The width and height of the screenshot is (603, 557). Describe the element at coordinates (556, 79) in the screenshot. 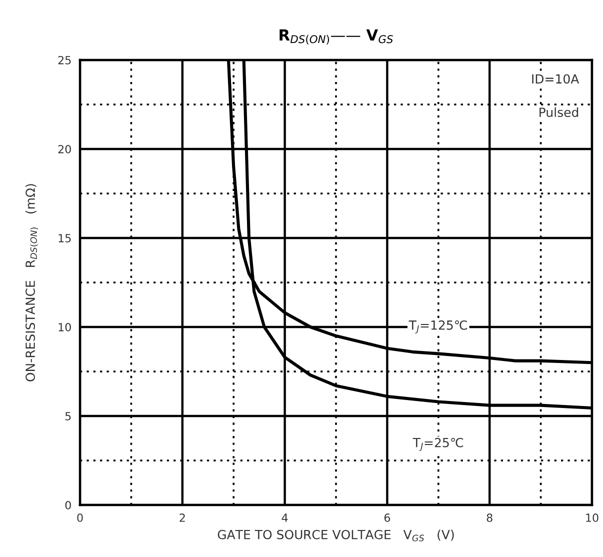

I see `annotation: ID=10A` at that location.